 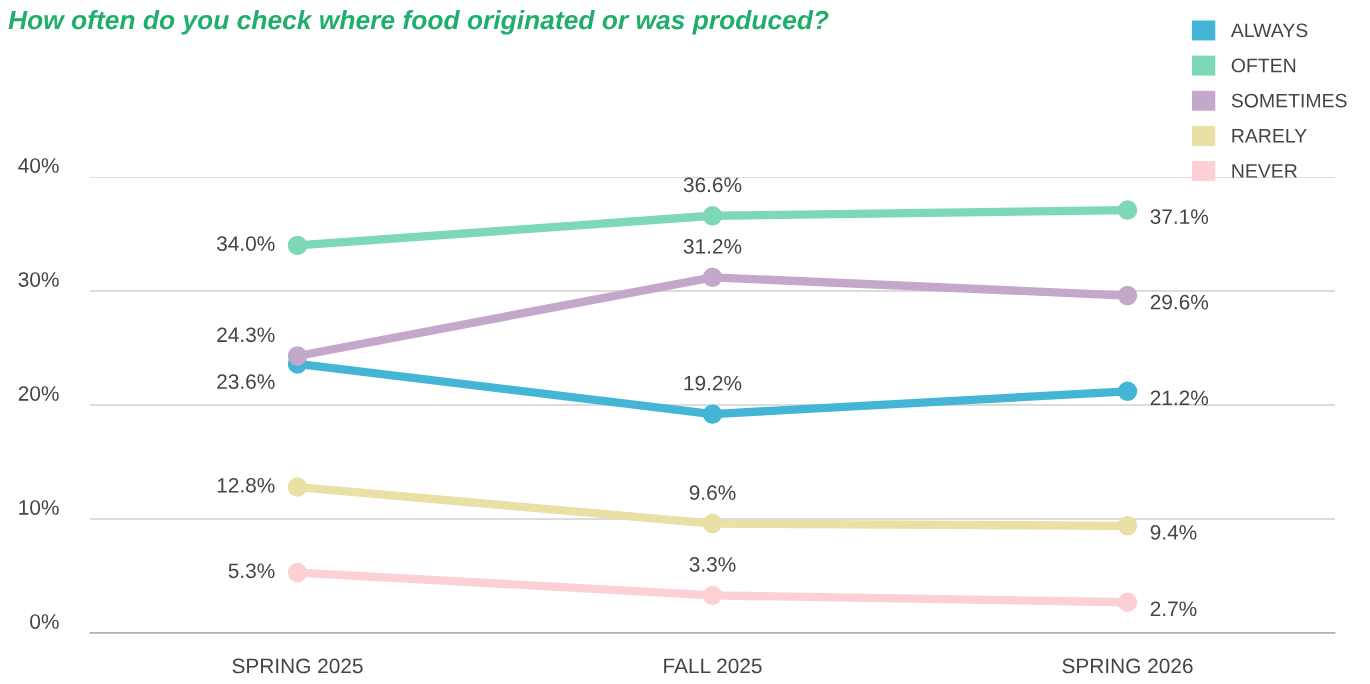 What do you see at coordinates (1289, 100) in the screenshot?
I see `legend-label: SOMETIMES` at bounding box center [1289, 100].